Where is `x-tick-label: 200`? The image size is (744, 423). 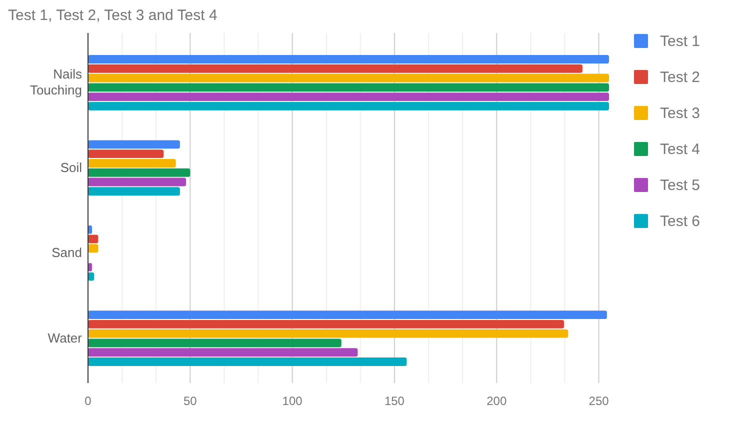 x-tick-label: 200 is located at coordinates (496, 401).